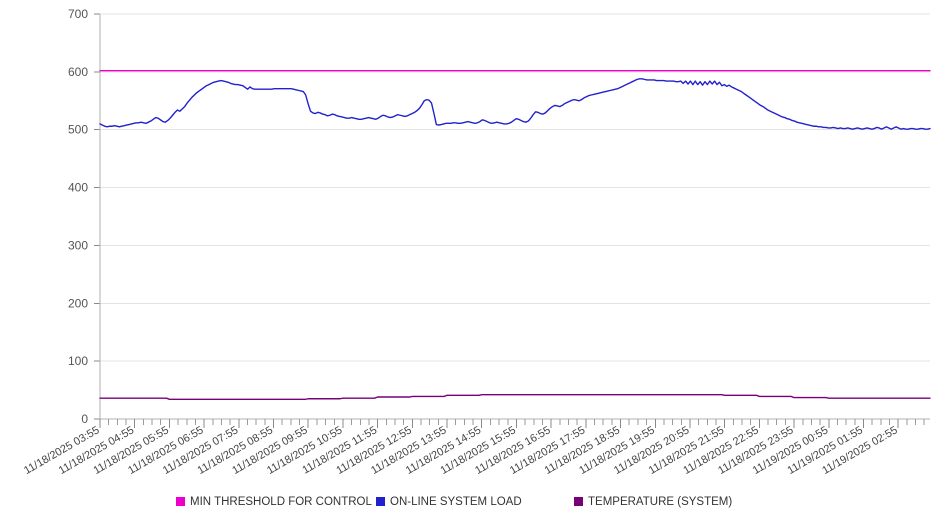 The height and width of the screenshot is (526, 946). I want to click on y-tick-label: 200, so click(78, 303).